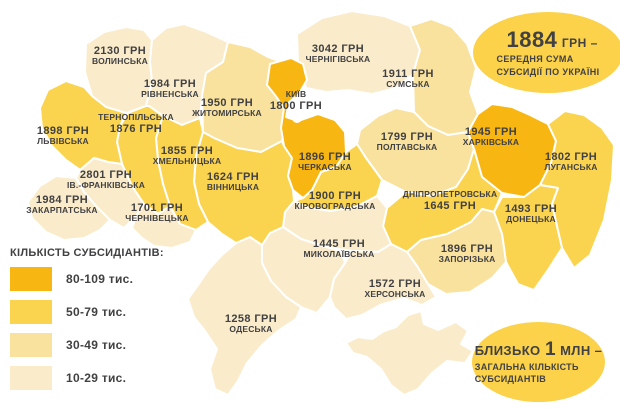  Describe the element at coordinates (383, 281) in the screenshot. I see `map-region-kherson` at that location.